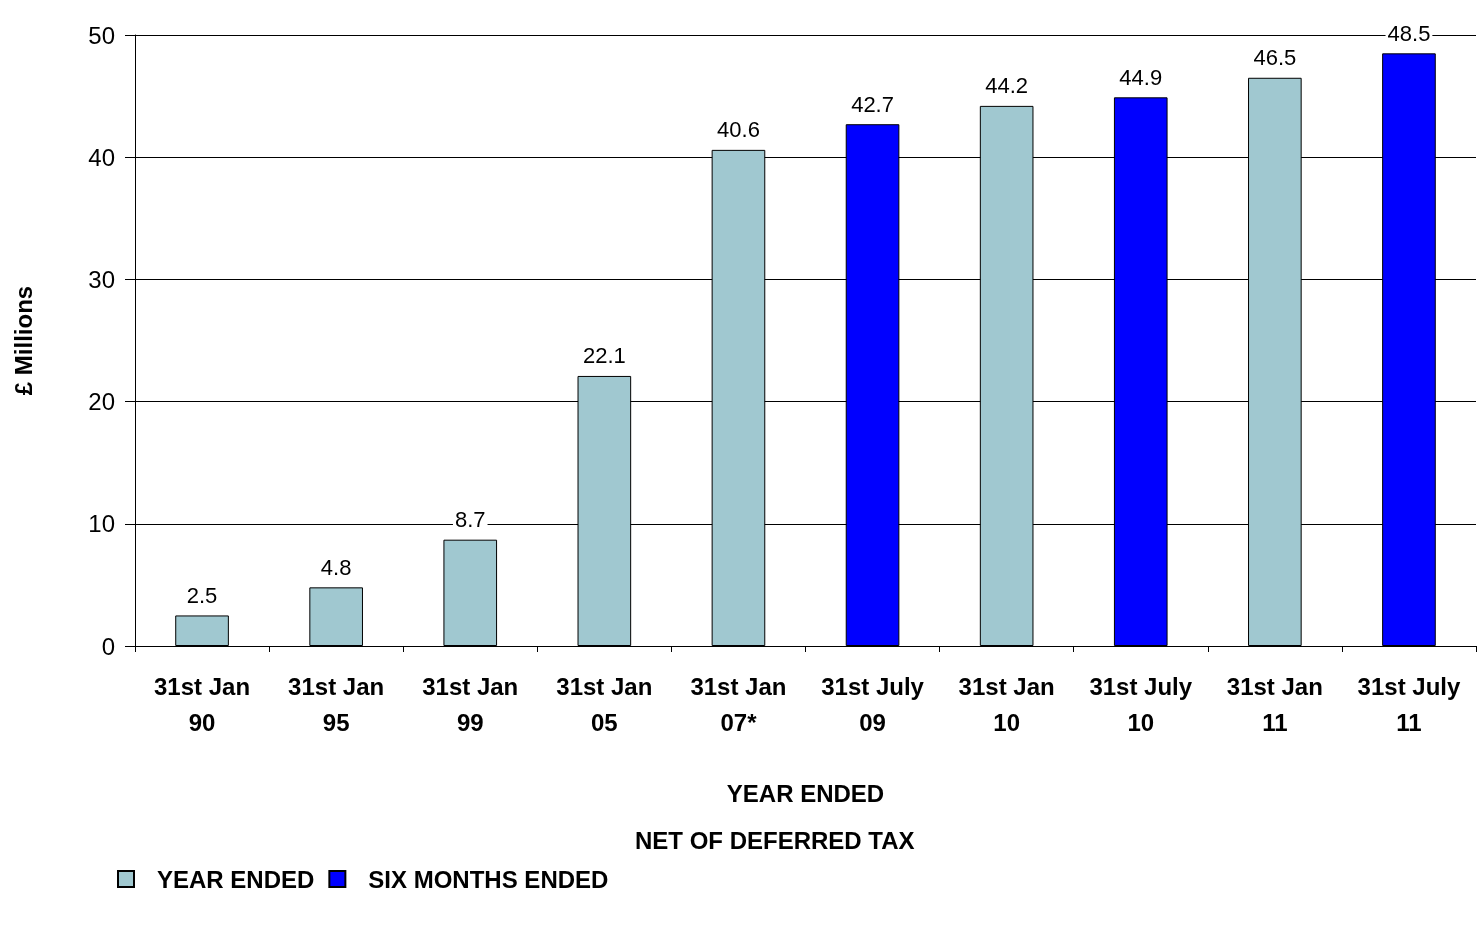  Describe the element at coordinates (1007, 86) in the screenshot. I see `data-label: 44.2` at that location.